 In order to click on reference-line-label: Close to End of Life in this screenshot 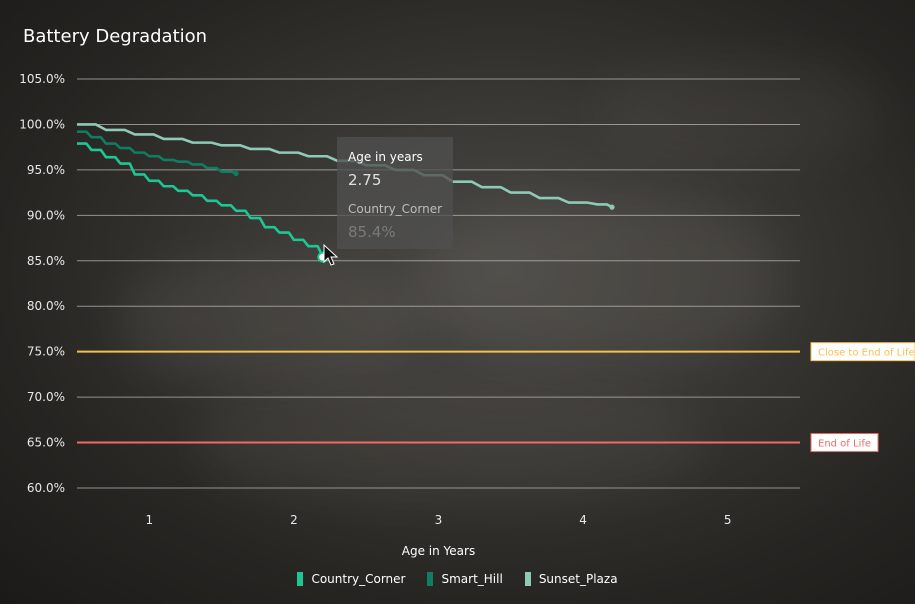, I will do `click(862, 352)`.